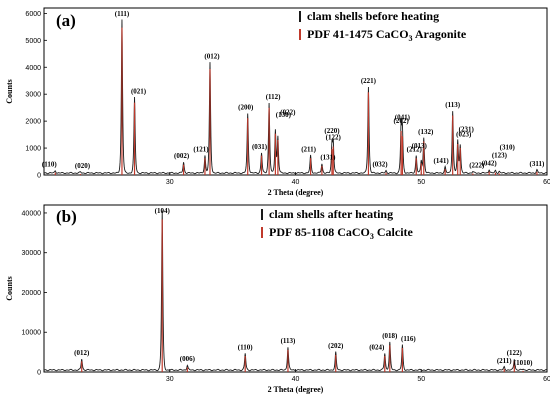 The height and width of the screenshot is (405, 550). Describe the element at coordinates (408, 339) in the screenshot. I see `peak-label: (116)` at that location.